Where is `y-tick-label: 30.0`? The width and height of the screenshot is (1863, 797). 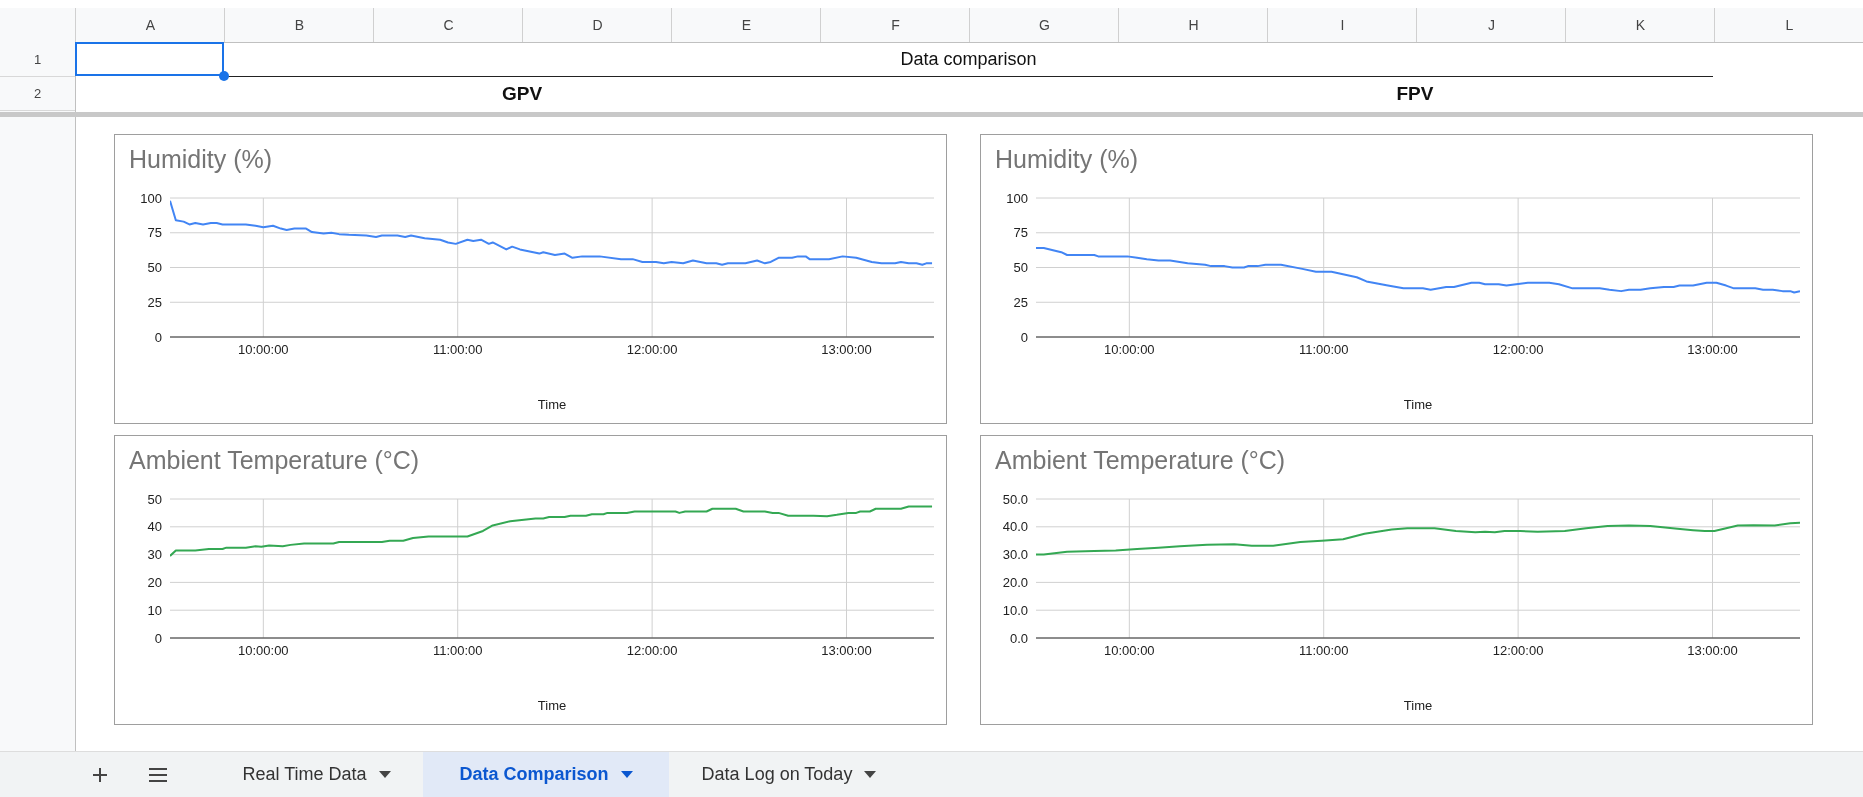
y-tick-label: 30.0 is located at coordinates (1015, 555).